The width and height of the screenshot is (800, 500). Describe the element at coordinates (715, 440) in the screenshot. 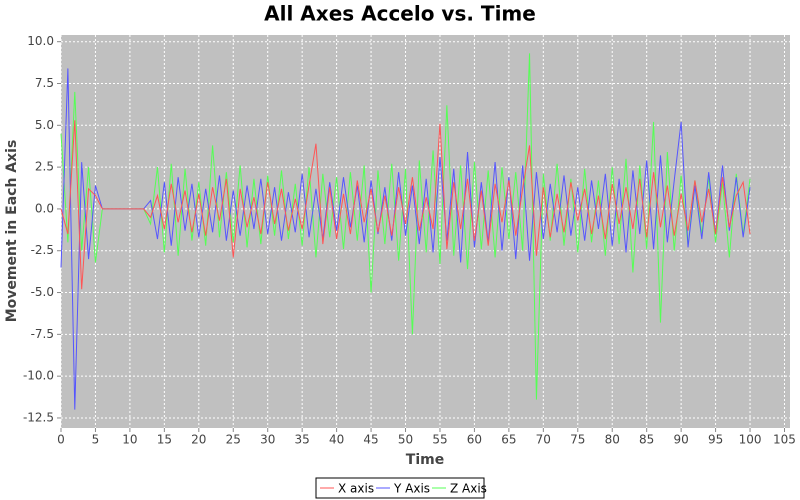

I see `x-tick-label: 95` at that location.